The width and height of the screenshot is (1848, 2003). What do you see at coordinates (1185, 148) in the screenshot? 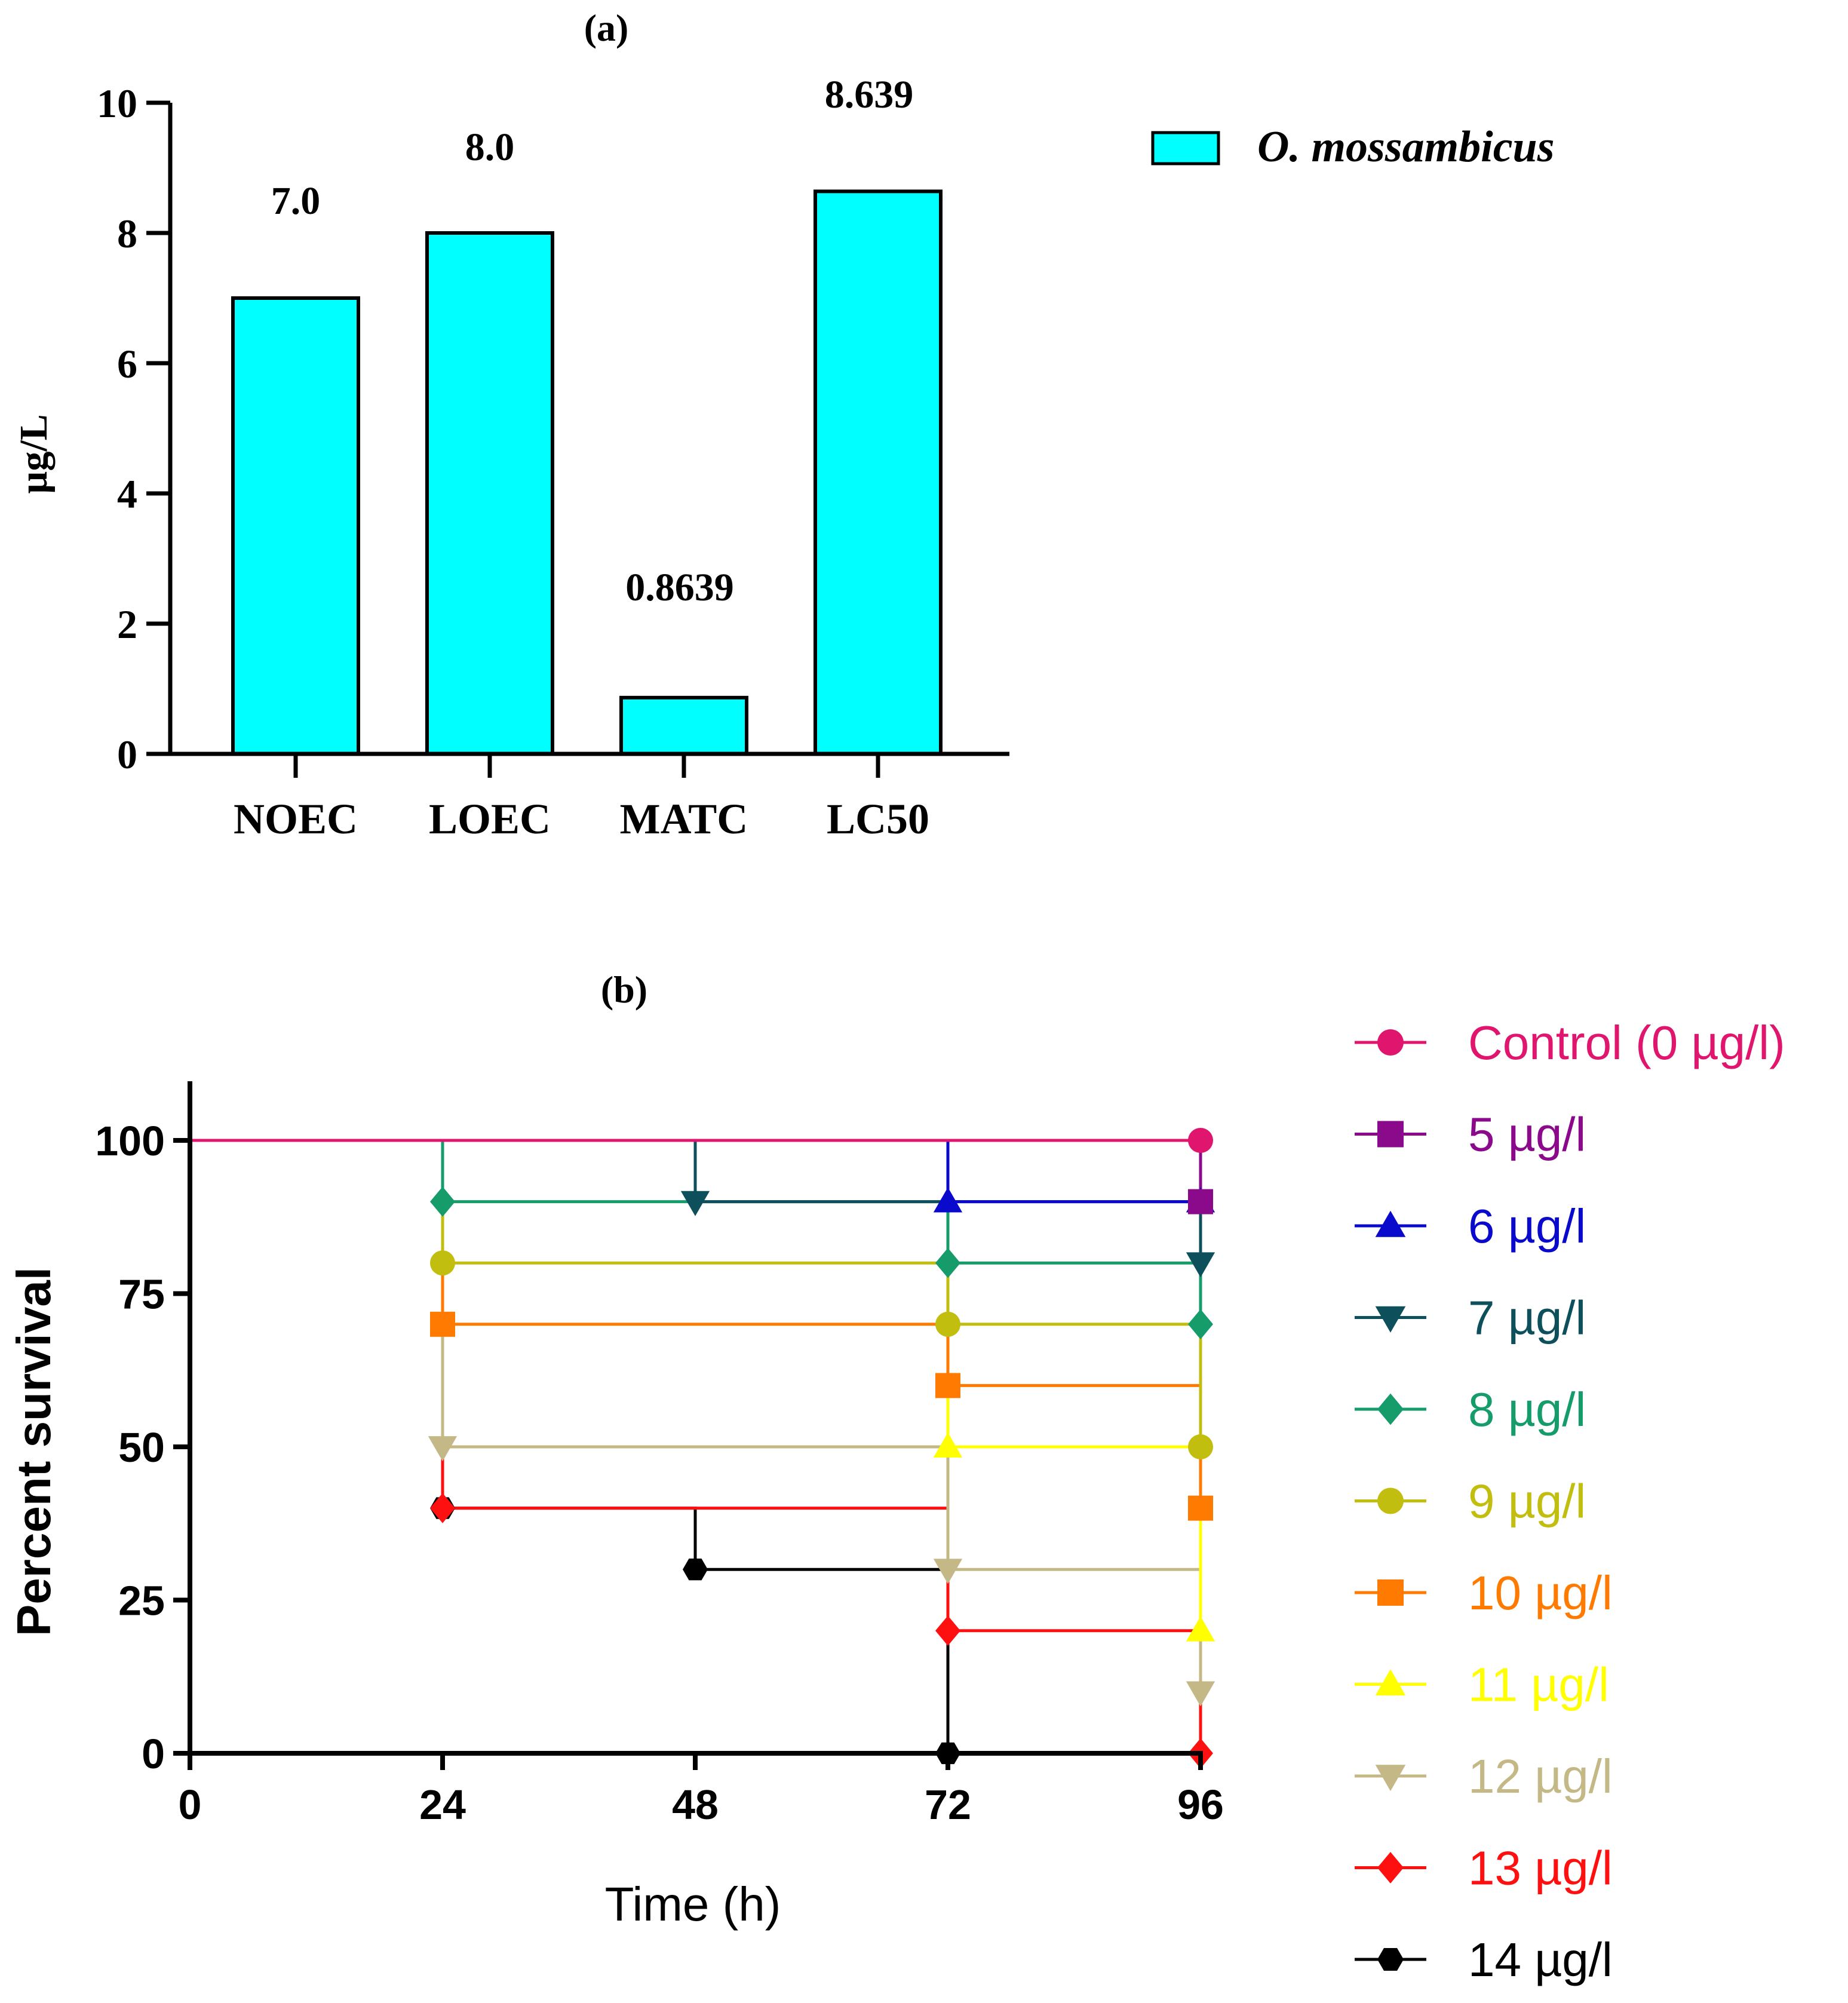
I see `panel-a-legend-swatch` at bounding box center [1185, 148].